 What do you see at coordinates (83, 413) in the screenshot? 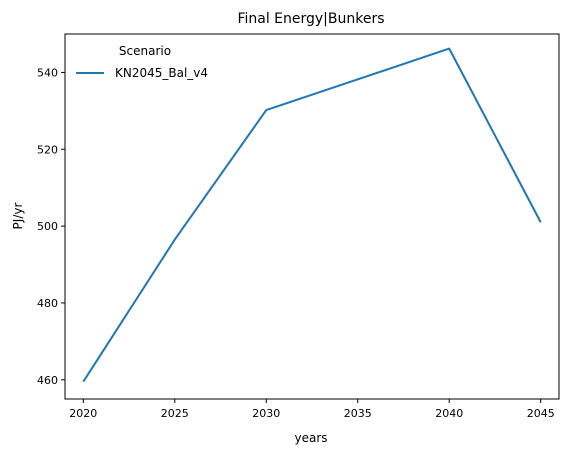
I see `x-tick-label: 2020` at bounding box center [83, 413].